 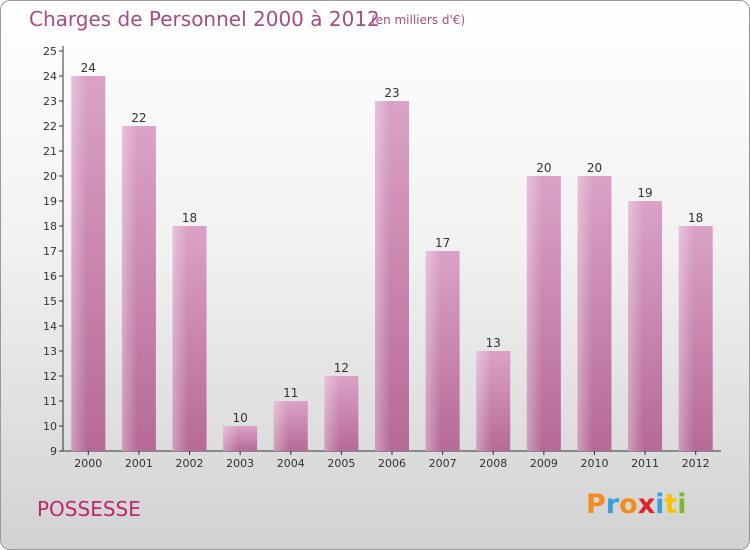 I want to click on x-tick-label: 2001, so click(x=139, y=463).